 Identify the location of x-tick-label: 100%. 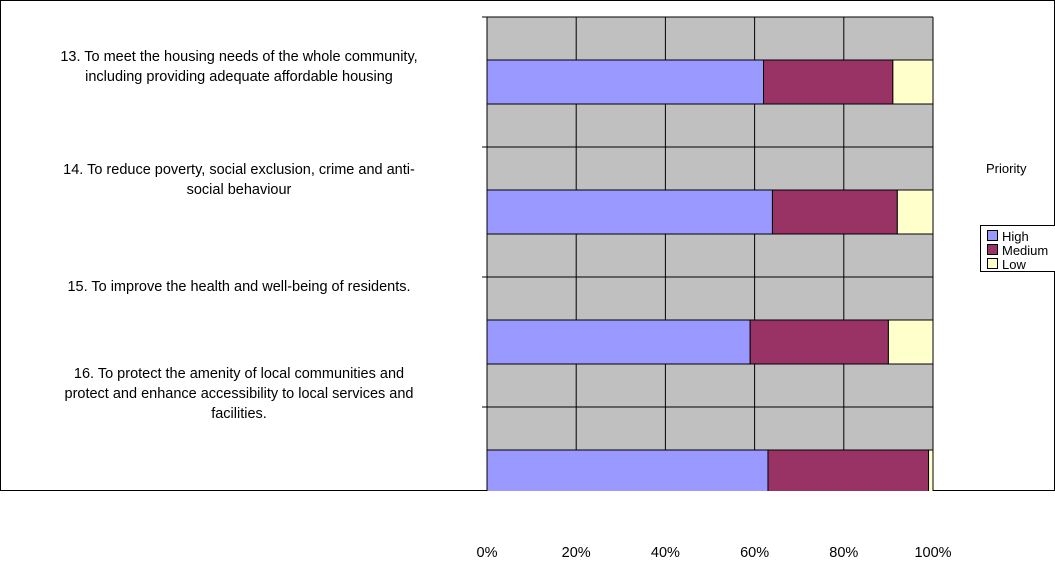
(933, 553).